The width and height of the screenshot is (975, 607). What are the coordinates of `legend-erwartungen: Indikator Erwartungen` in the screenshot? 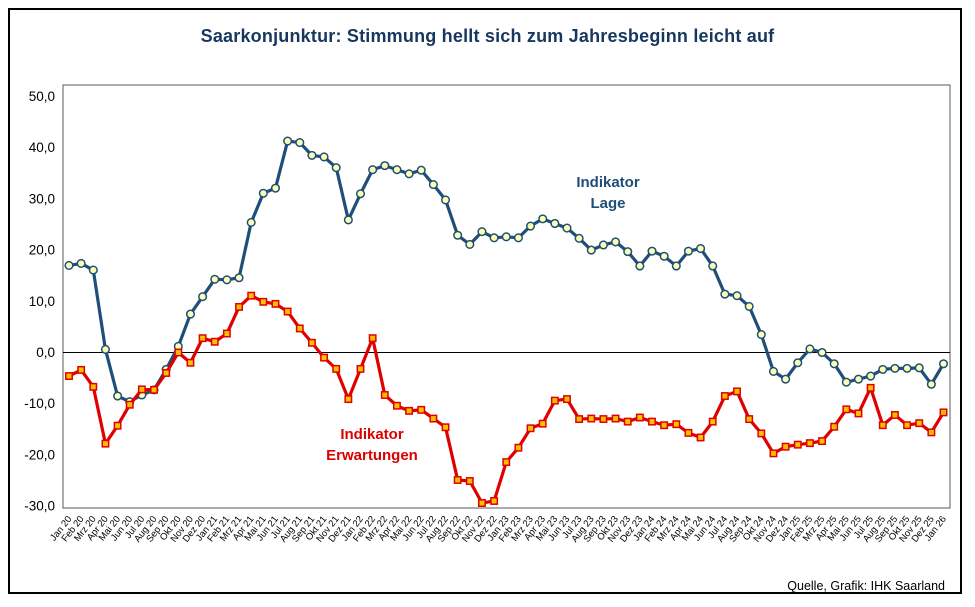 It's located at (372, 445).